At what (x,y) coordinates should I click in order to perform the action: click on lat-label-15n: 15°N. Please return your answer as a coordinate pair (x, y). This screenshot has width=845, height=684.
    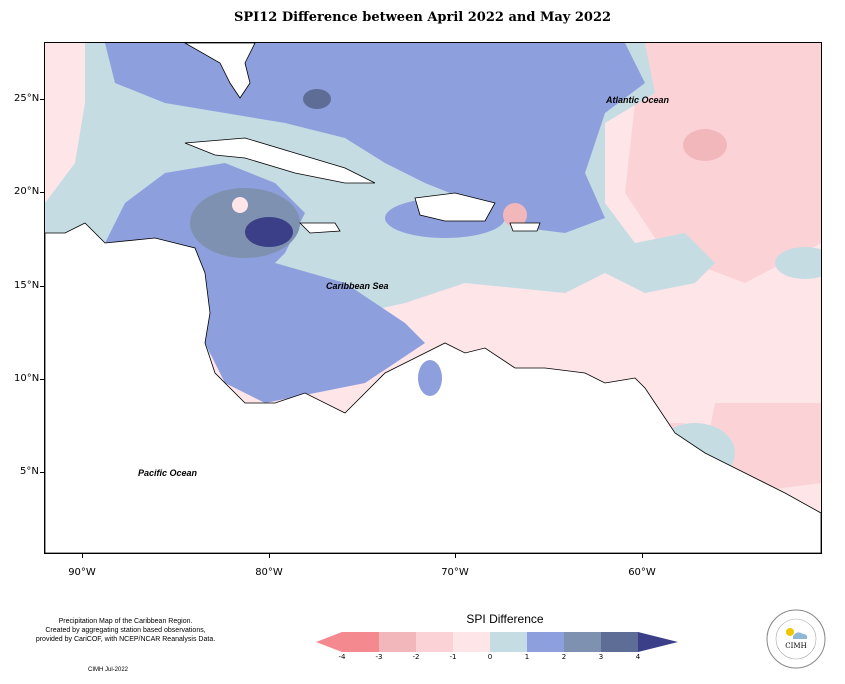
    Looking at the image, I should click on (27, 285).